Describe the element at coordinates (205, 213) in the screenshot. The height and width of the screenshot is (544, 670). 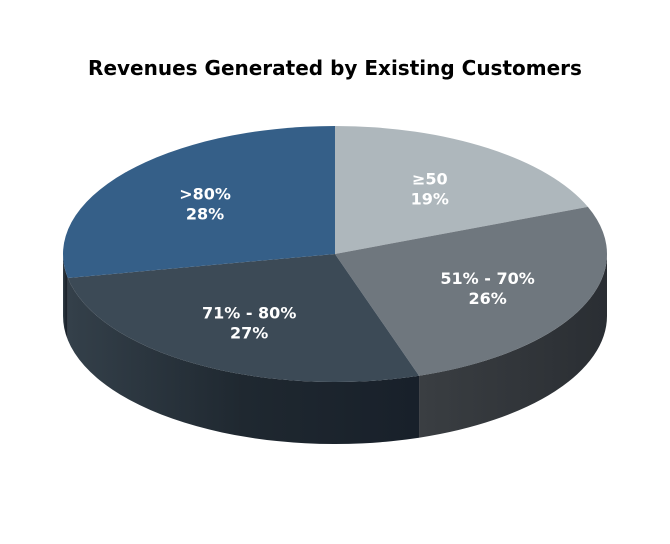
I see `slice-value-4: 28%` at that location.